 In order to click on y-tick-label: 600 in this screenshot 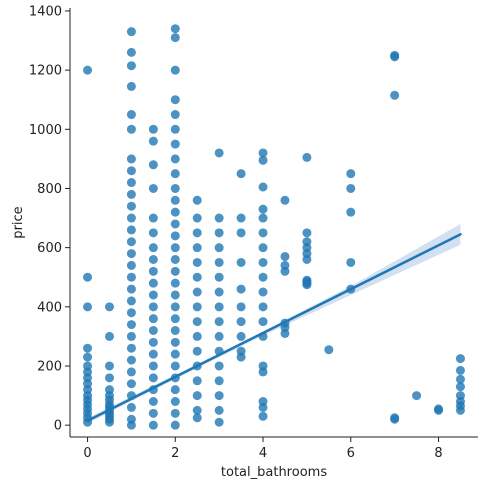, I will do `click(49, 248)`.